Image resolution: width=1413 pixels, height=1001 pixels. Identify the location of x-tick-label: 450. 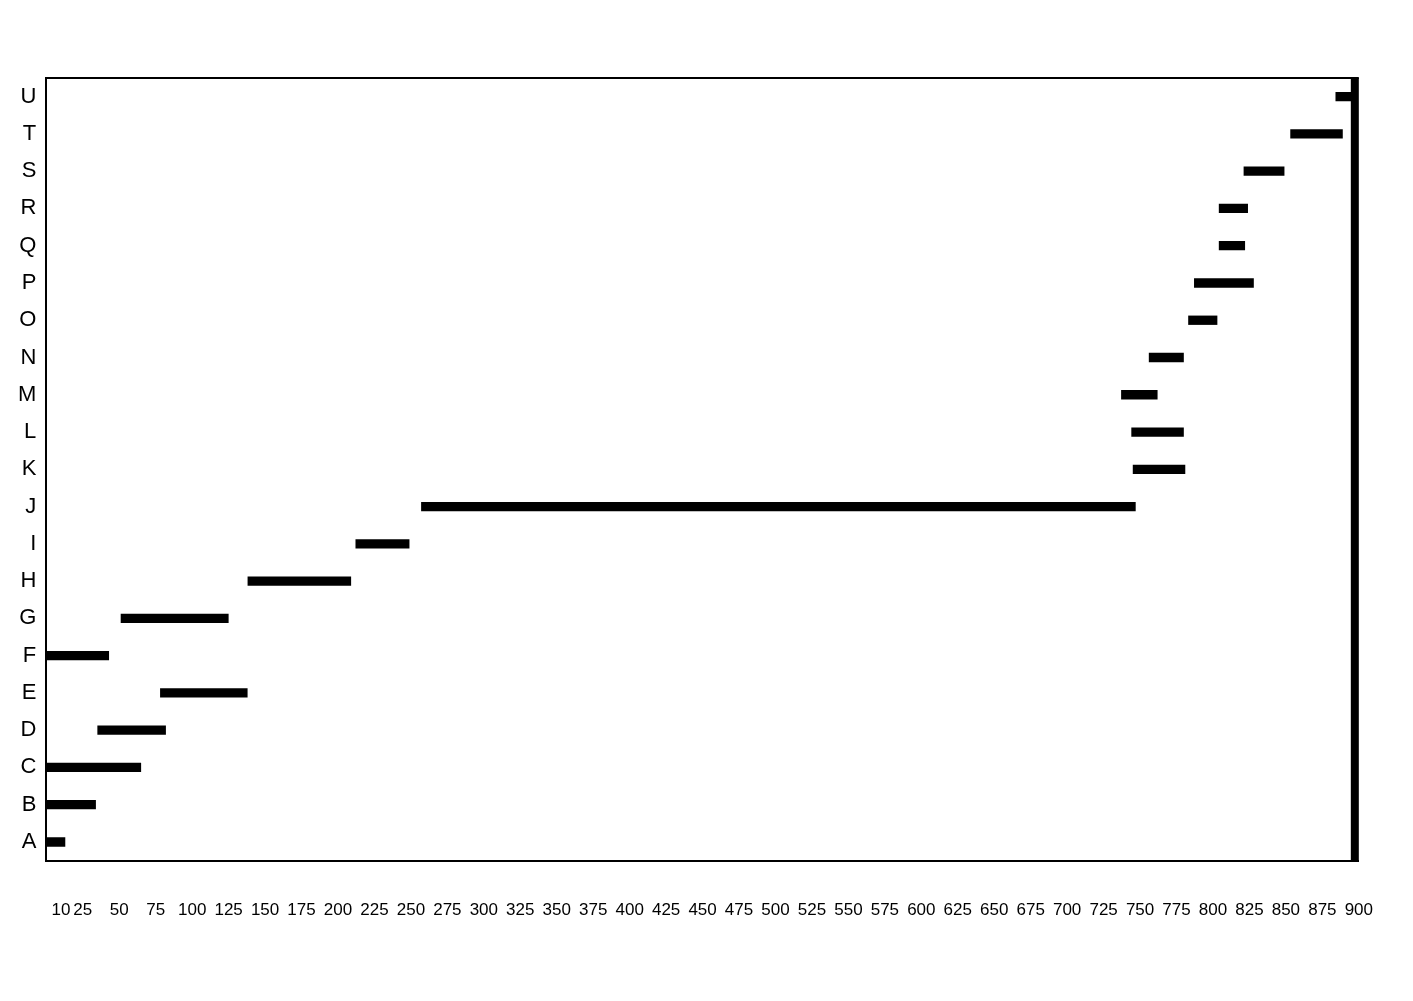
(702, 910).